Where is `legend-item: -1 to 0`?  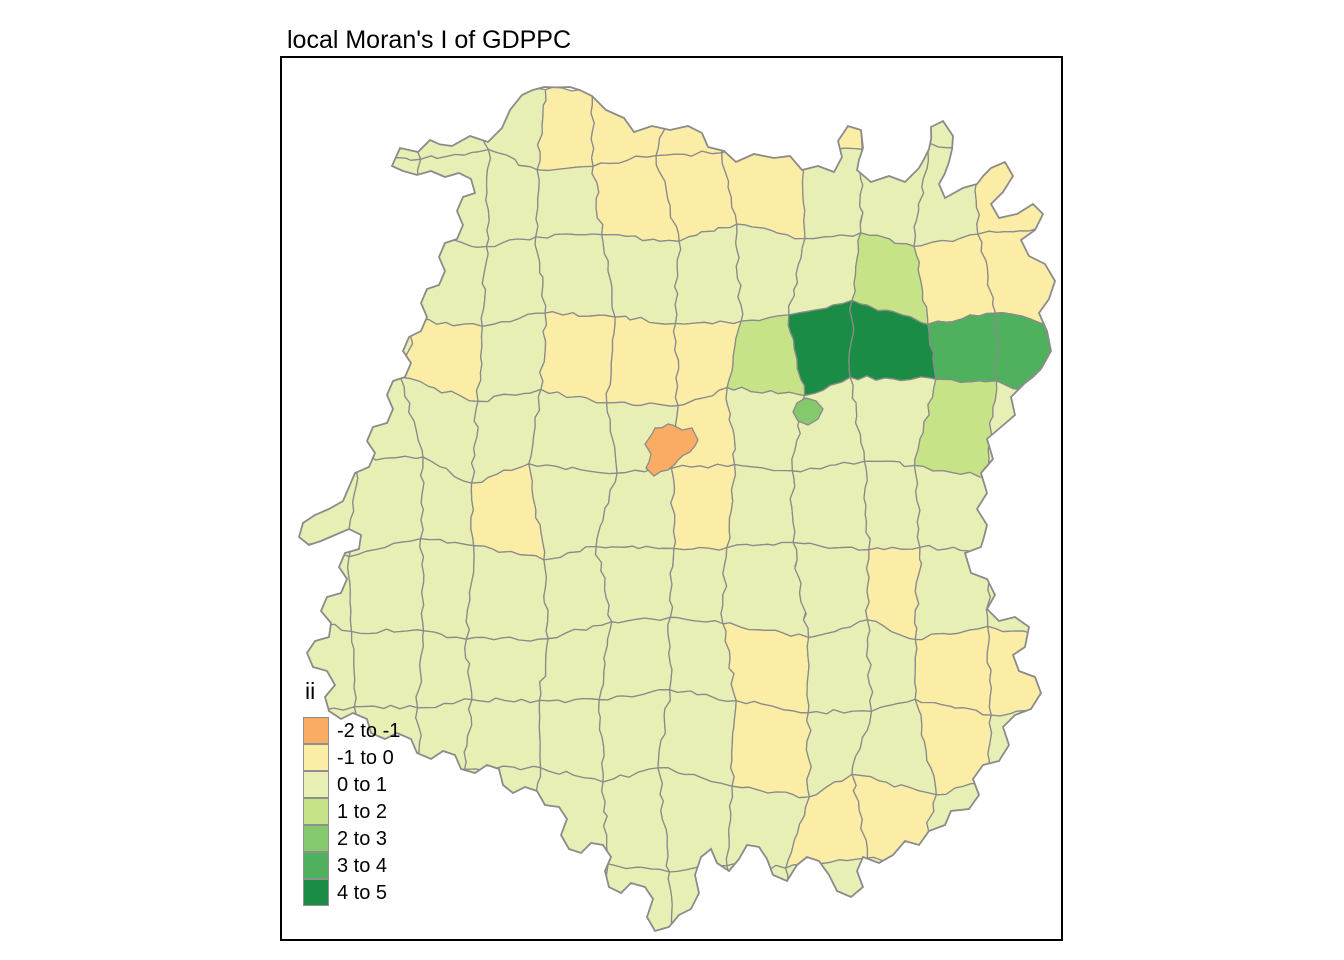 legend-item: -1 to 0 is located at coordinates (351, 757).